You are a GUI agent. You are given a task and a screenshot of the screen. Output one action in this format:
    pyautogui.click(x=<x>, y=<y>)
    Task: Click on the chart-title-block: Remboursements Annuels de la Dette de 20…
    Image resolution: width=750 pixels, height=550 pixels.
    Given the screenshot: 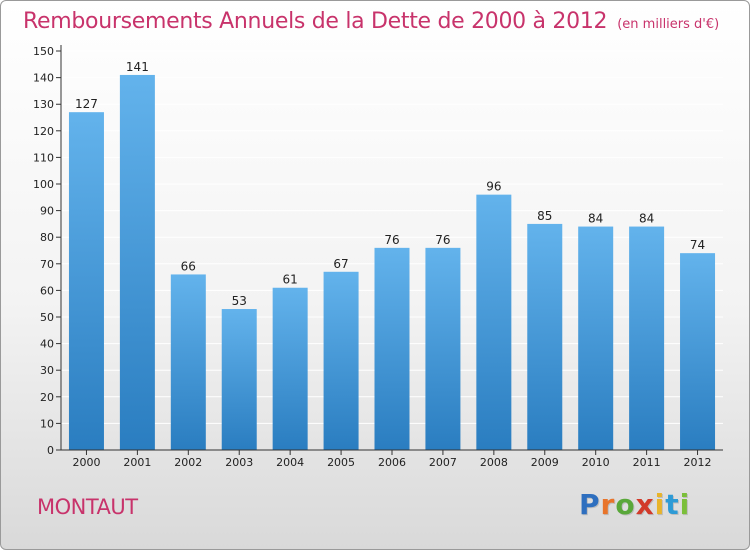 What is the action you would take?
    pyautogui.click(x=371, y=21)
    